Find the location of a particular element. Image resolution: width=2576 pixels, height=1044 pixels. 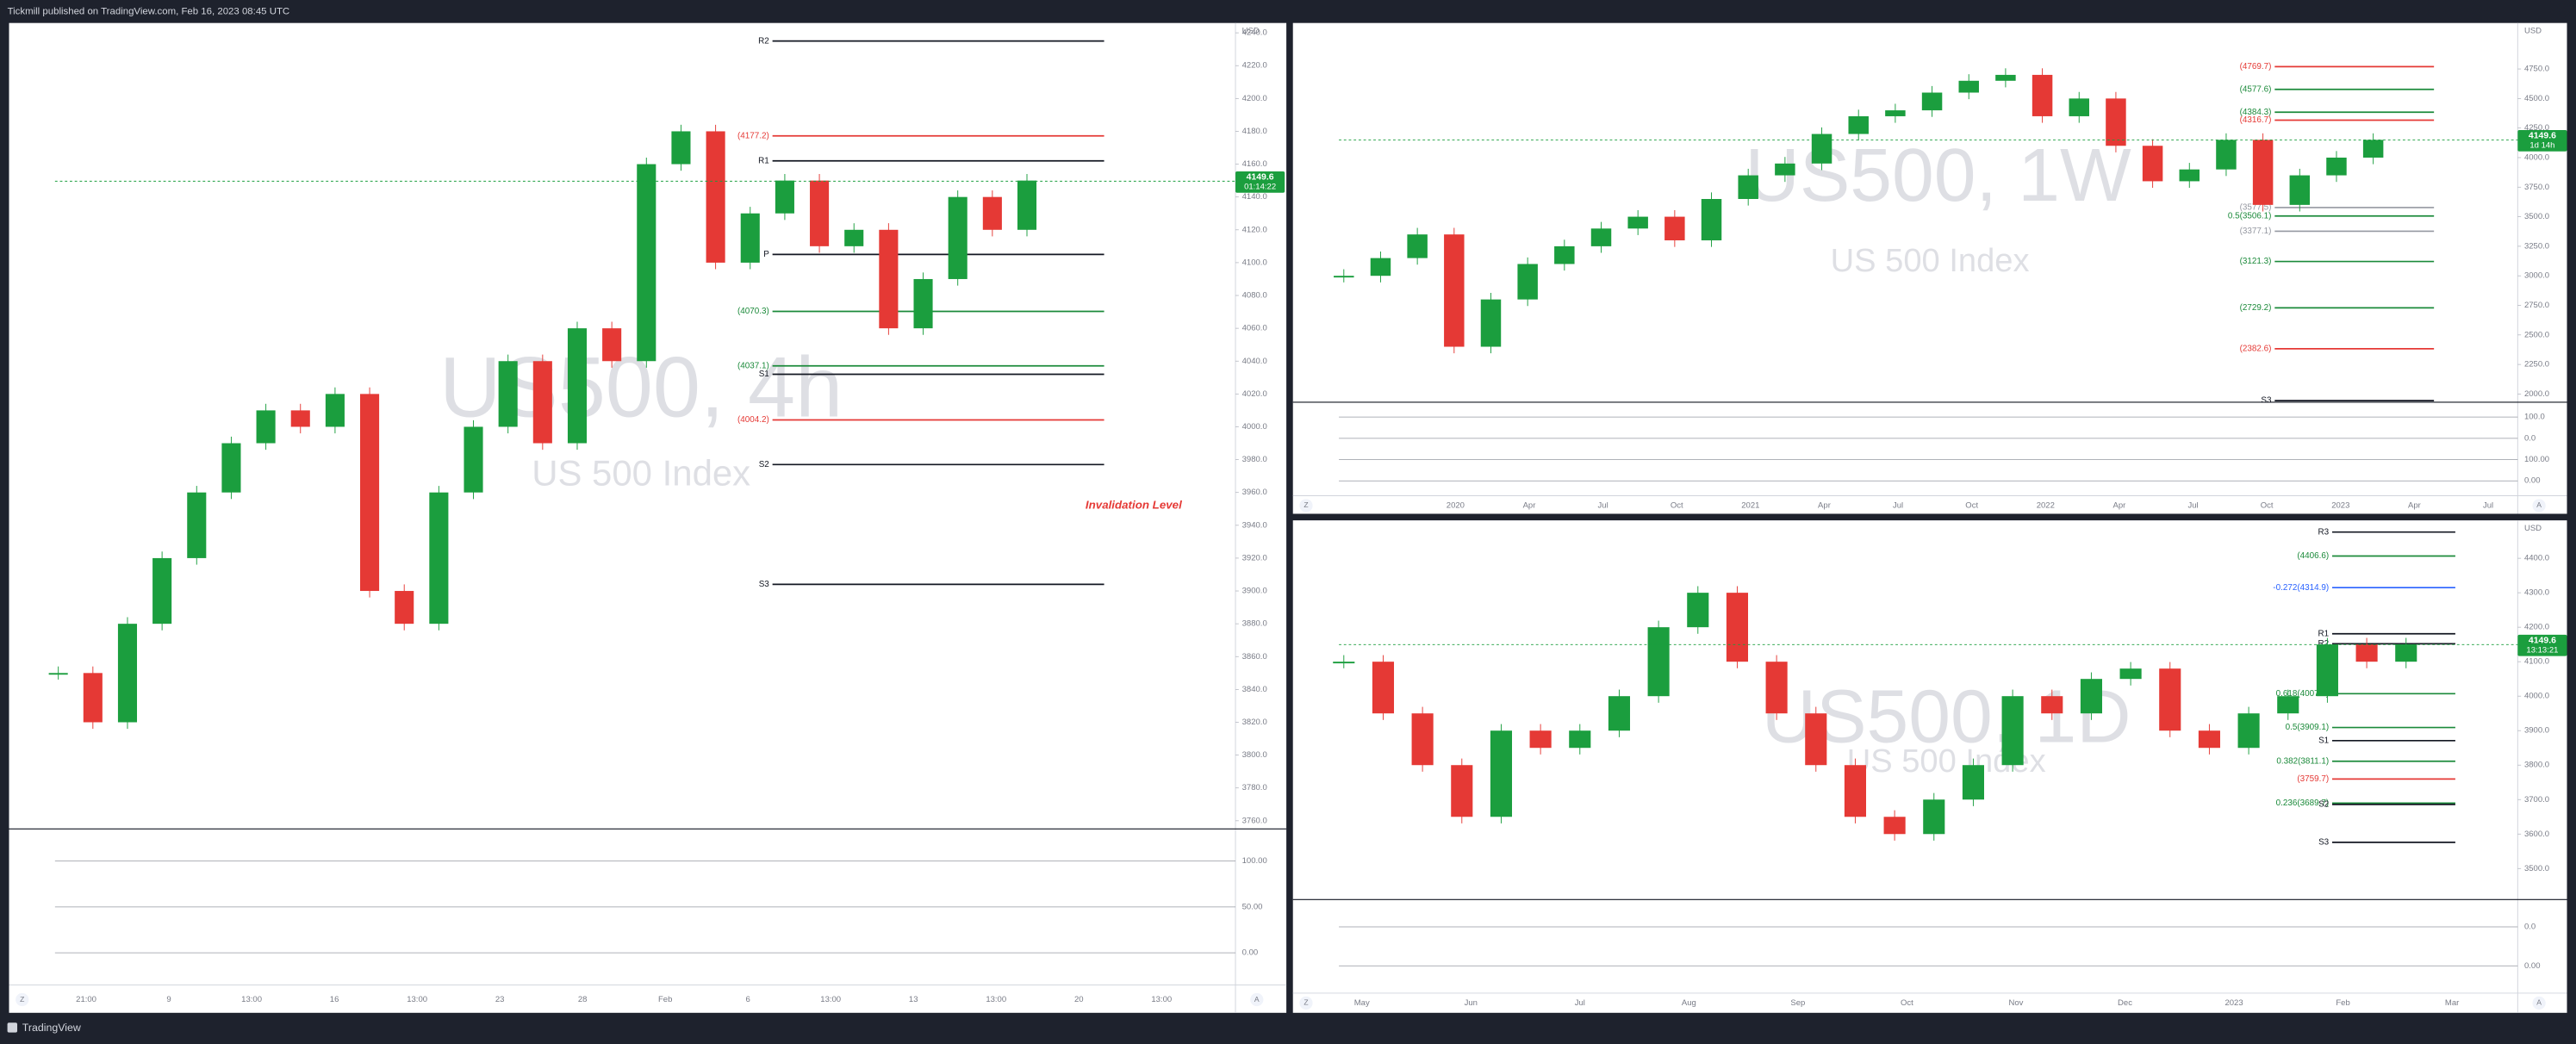

oscillator-label: 0.0 is located at coordinates (2530, 438).